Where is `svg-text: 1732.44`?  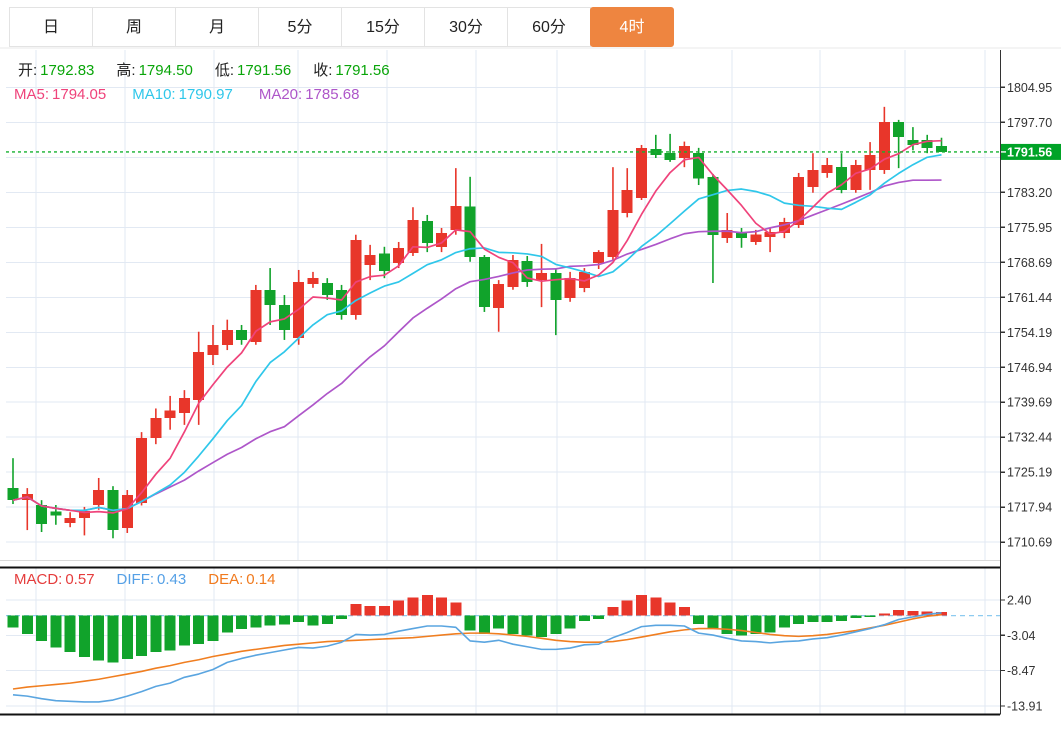
svg-text: 1732.44 is located at coordinates (1029, 438).